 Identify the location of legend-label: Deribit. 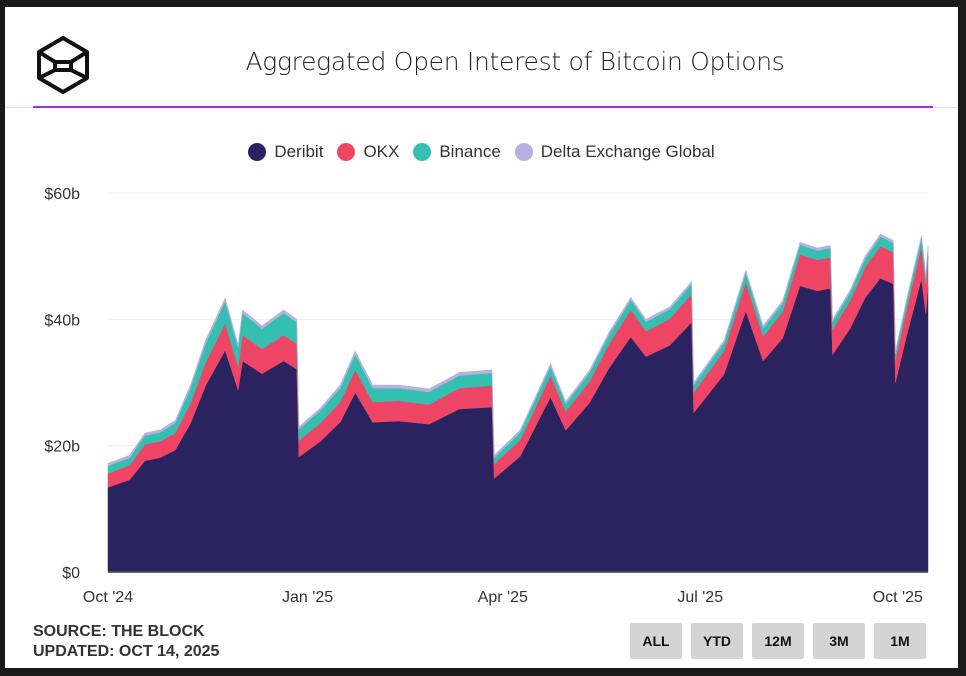
(299, 151).